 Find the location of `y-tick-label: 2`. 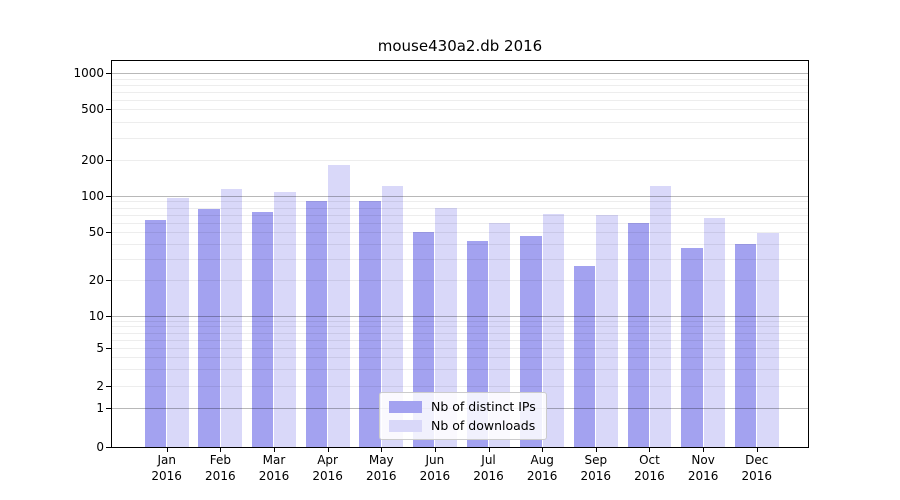

y-tick-label: 2 is located at coordinates (100, 386).